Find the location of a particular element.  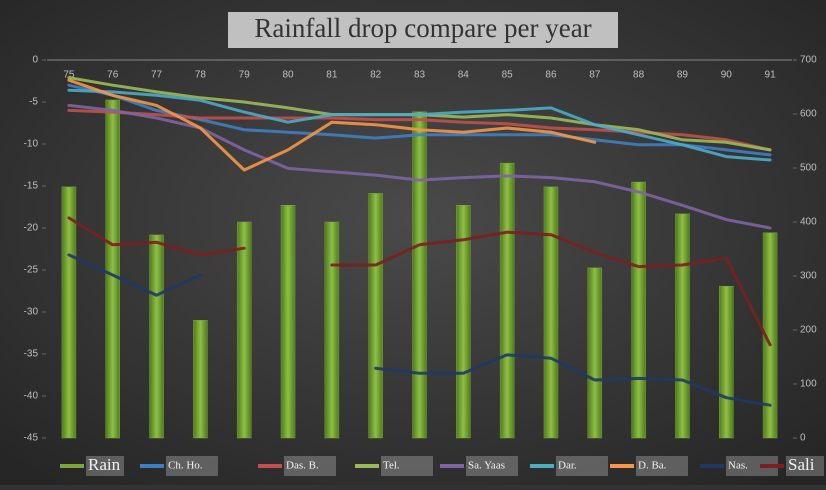

x-tick-label: 87 is located at coordinates (595, 75).